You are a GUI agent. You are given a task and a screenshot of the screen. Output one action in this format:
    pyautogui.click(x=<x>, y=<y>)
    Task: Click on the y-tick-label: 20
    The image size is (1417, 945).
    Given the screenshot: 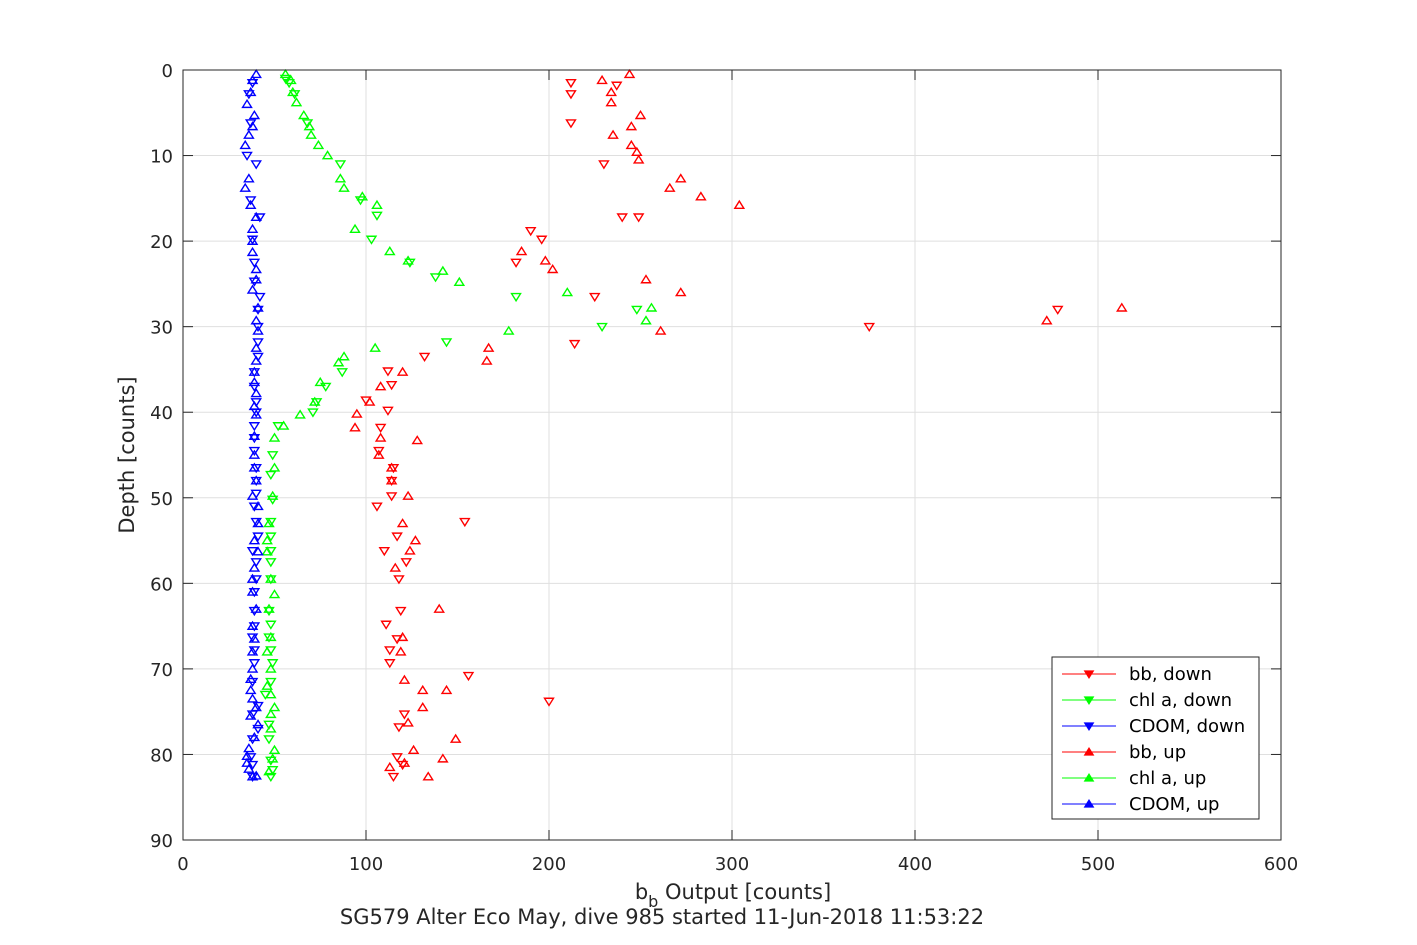 What is the action you would take?
    pyautogui.click(x=161, y=242)
    